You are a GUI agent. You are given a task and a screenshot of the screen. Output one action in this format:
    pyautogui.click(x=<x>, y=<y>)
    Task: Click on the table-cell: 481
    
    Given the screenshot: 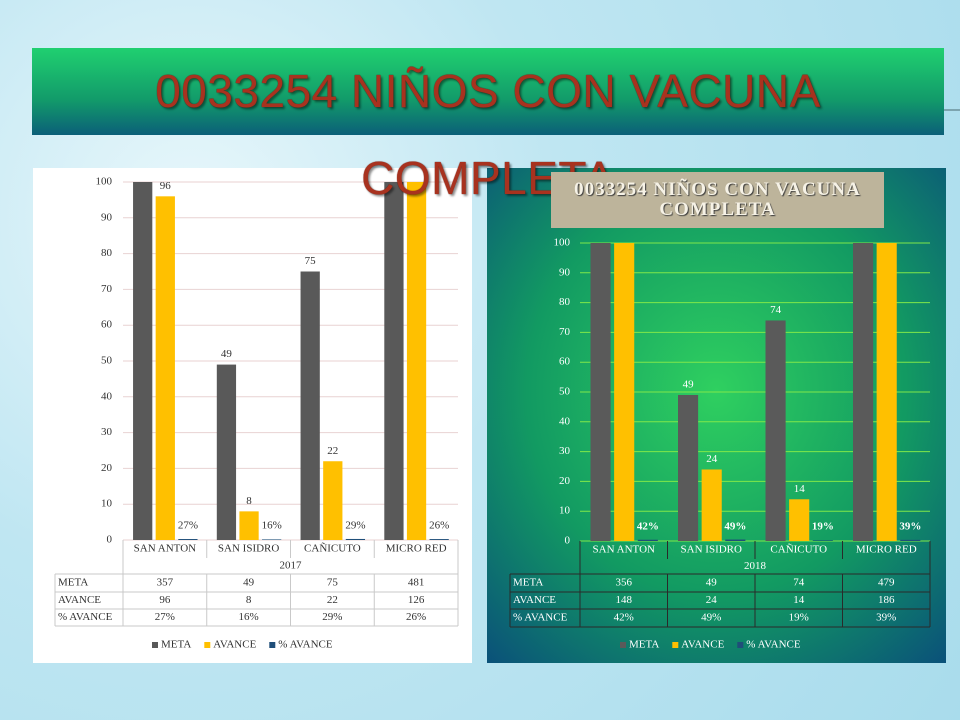 What is the action you would take?
    pyautogui.click(x=416, y=583)
    